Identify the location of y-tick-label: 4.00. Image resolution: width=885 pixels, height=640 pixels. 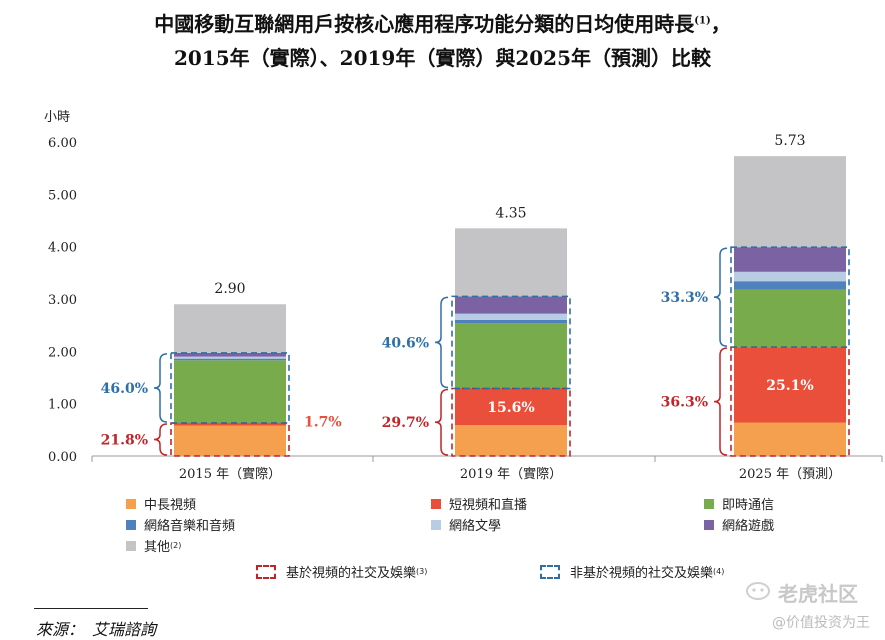
(62, 248).